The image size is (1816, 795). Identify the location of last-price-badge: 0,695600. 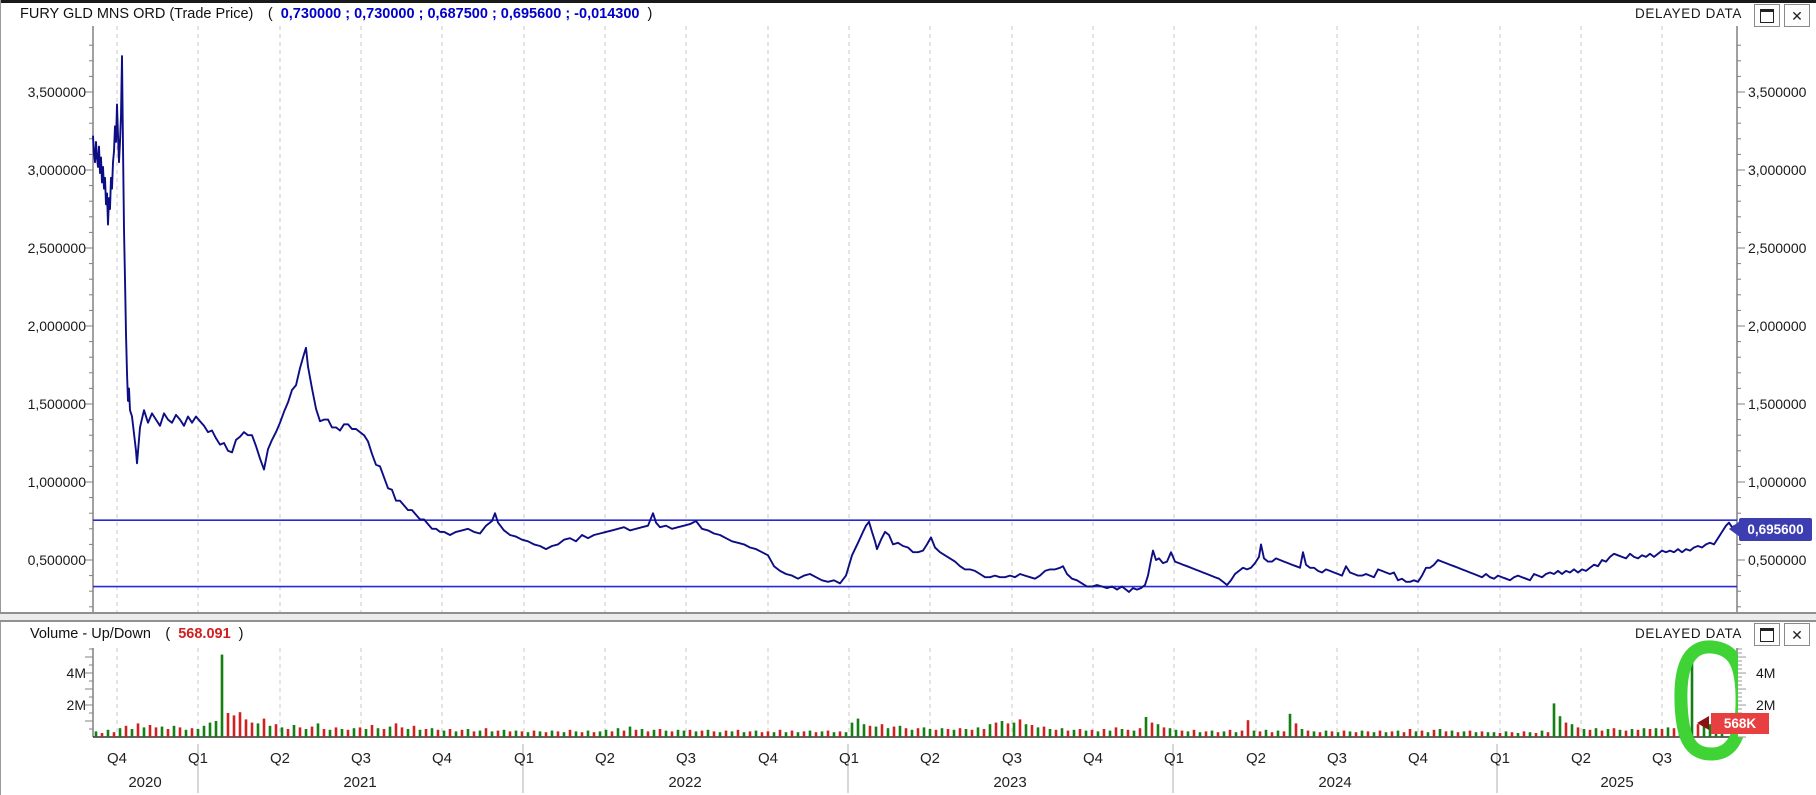
(1775, 529).